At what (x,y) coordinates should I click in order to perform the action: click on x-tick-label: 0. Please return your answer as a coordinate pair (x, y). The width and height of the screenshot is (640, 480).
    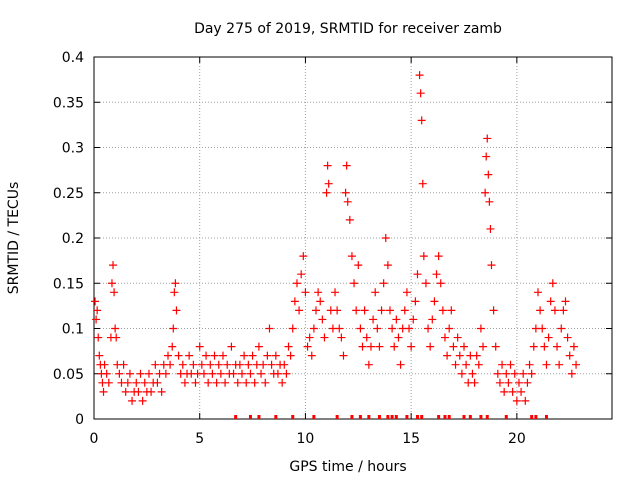
    Looking at the image, I should click on (94, 439).